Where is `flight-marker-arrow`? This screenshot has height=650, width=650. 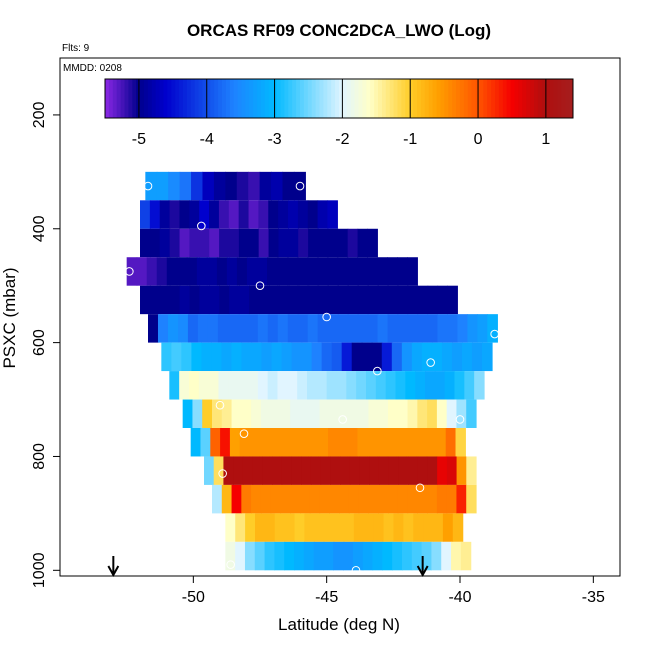
flight-marker-arrow is located at coordinates (422, 567).